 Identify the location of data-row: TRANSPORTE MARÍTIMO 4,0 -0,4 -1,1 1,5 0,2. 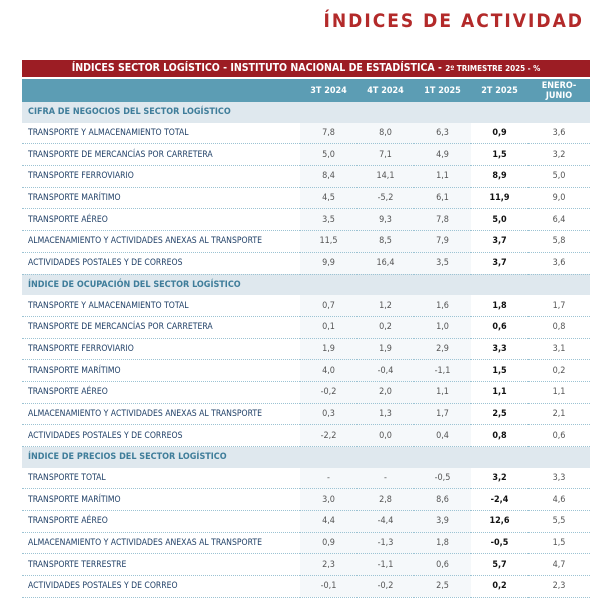
(306, 370).